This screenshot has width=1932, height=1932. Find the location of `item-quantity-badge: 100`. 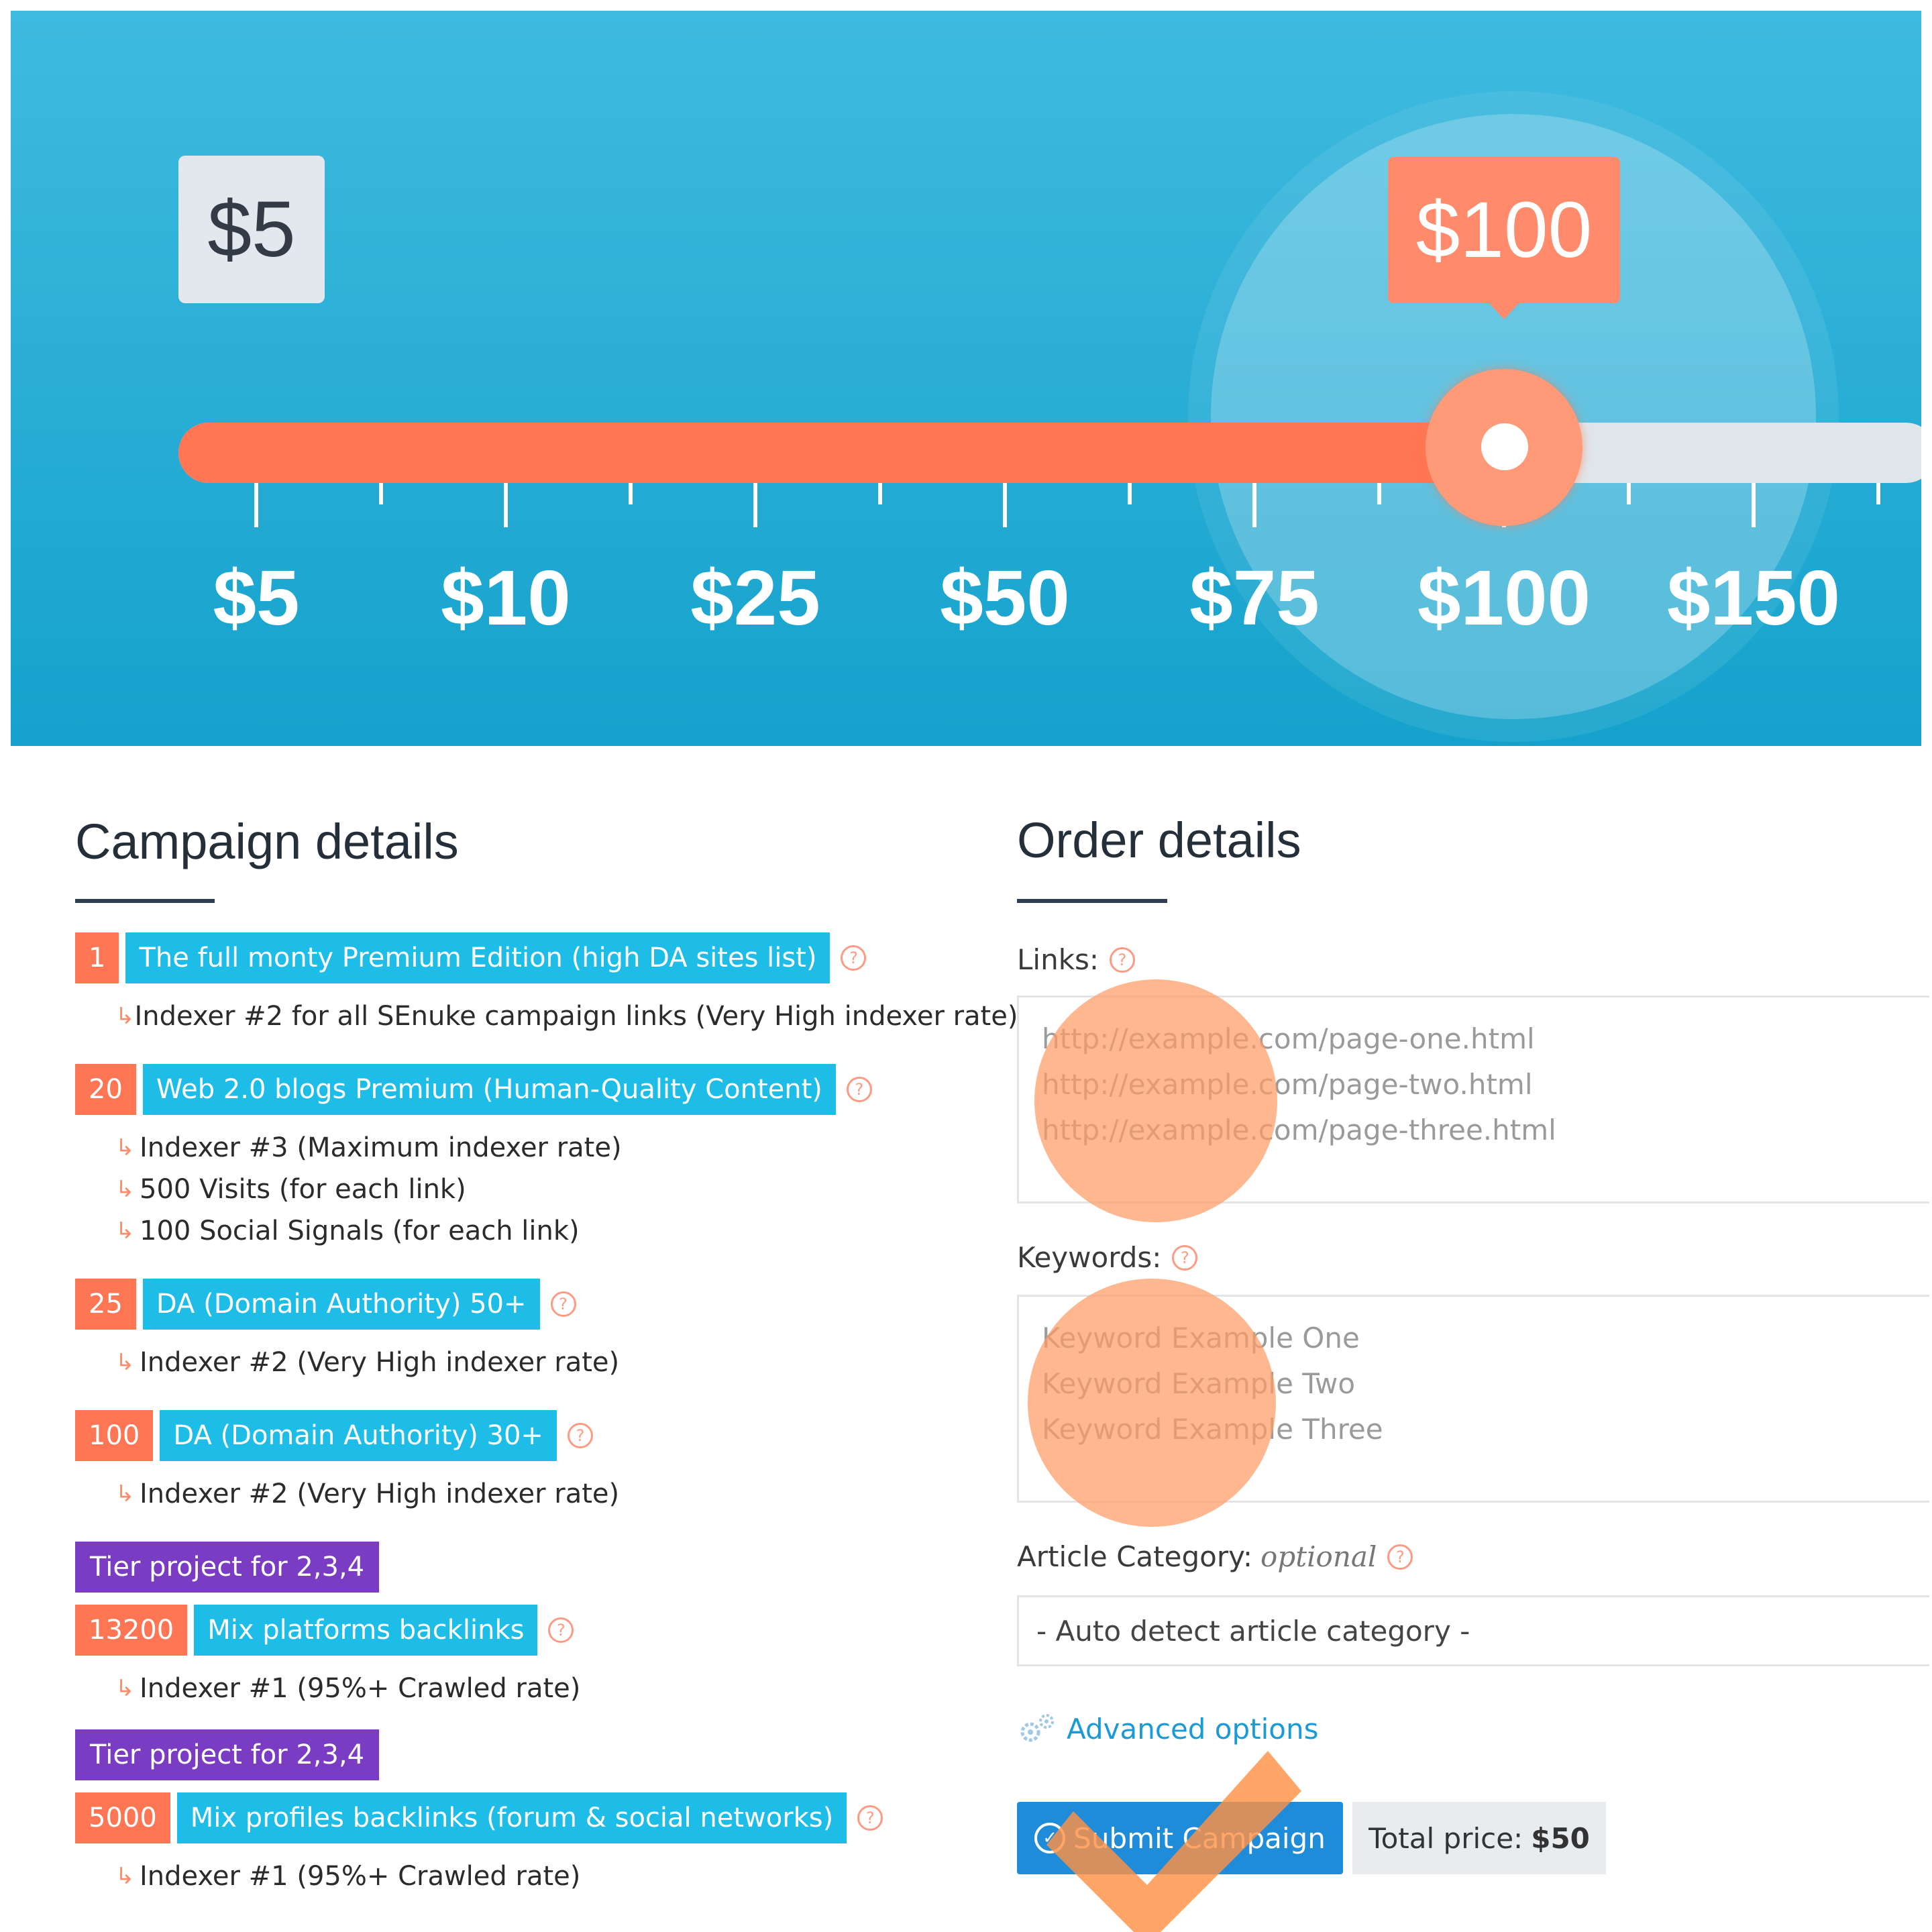

item-quantity-badge: 100 is located at coordinates (114, 1435).